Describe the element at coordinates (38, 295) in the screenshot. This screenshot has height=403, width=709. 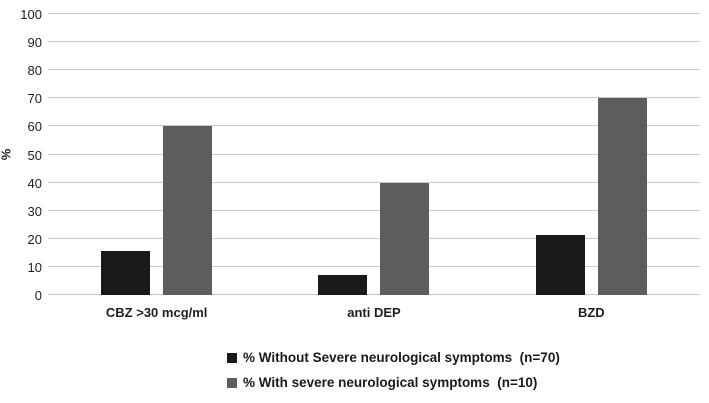
I see `y-axis-tick-label: 0` at that location.